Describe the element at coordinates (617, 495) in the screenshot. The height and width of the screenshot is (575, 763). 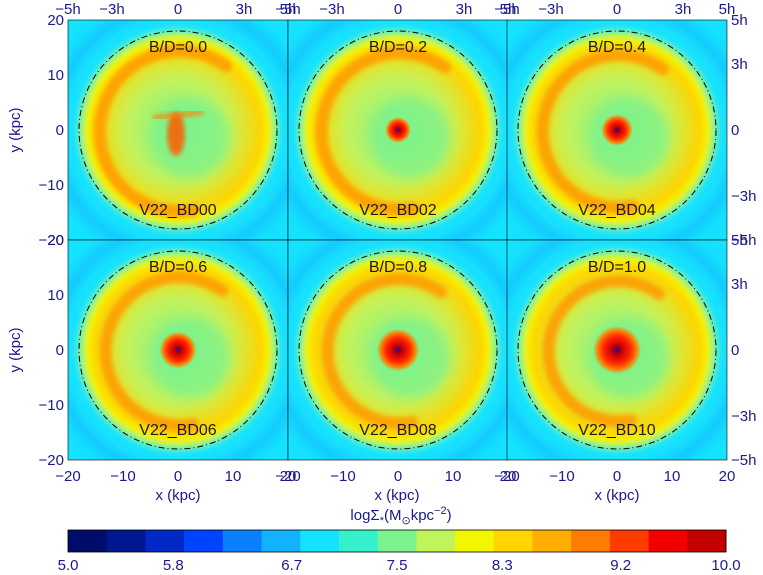
I see `x-axis-label-right: x (kpc)` at that location.